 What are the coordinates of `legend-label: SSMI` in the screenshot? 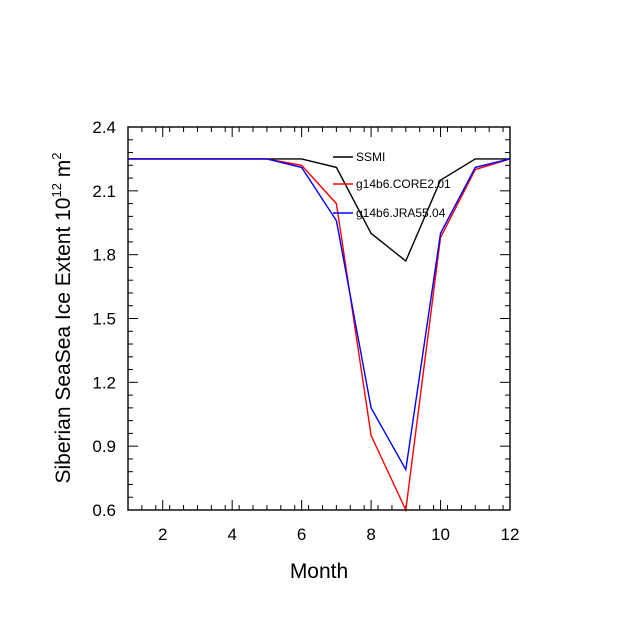 It's located at (370, 157).